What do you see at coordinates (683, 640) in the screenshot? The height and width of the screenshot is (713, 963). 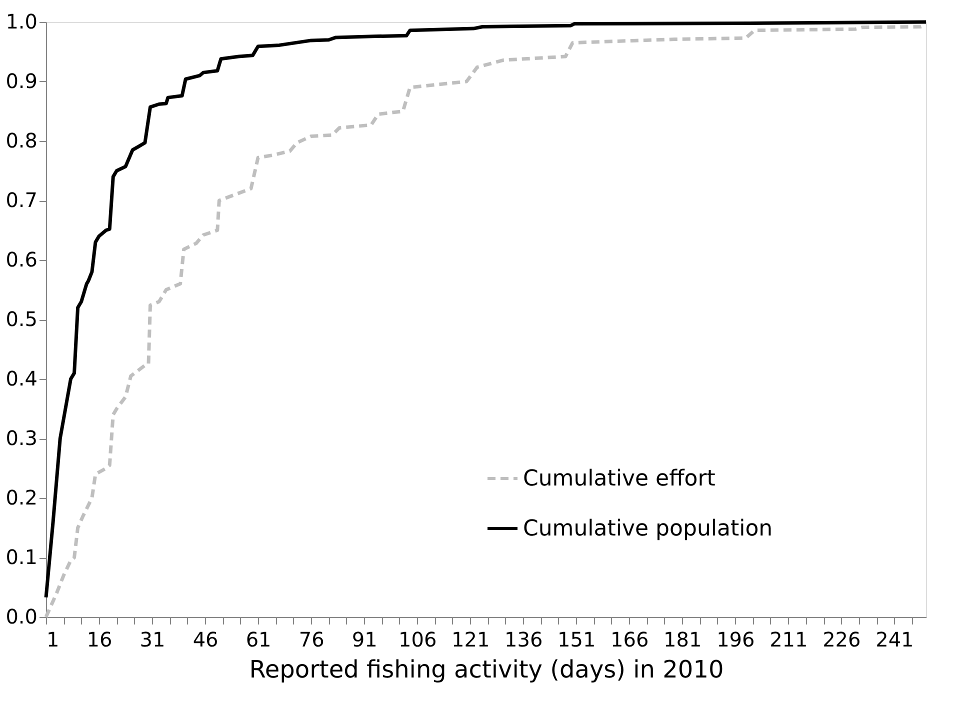 I see `x-tick-label: 181` at bounding box center [683, 640].